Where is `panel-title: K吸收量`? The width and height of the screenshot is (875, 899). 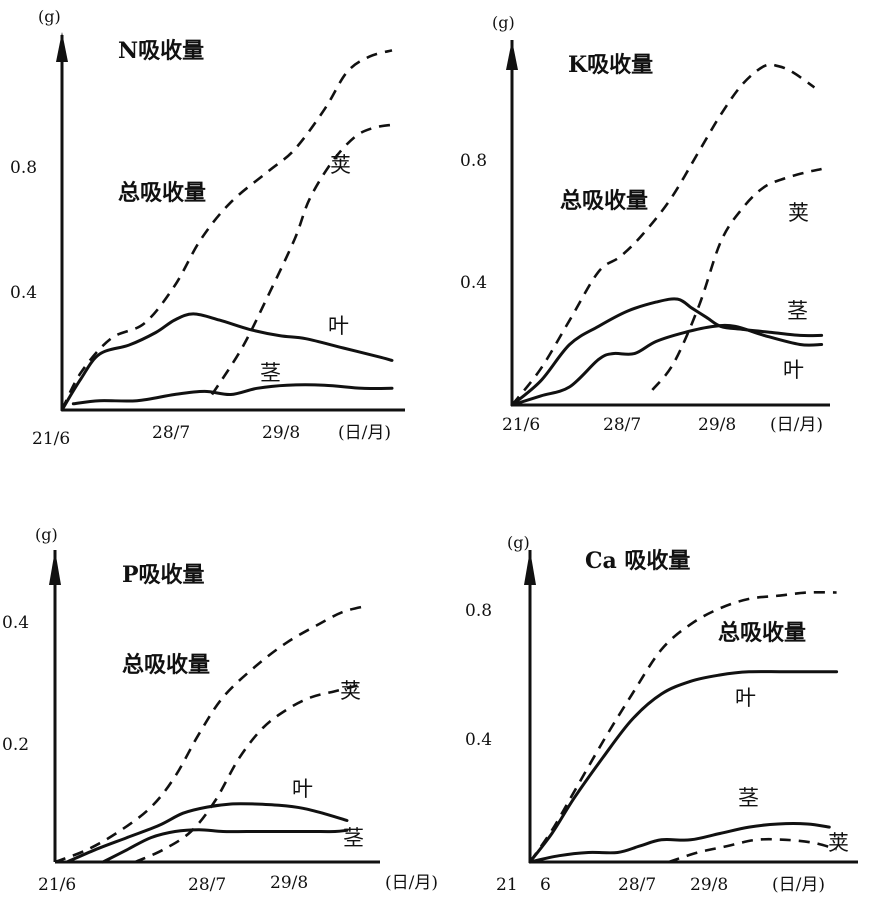 panel-title: K吸收量 is located at coordinates (610, 65).